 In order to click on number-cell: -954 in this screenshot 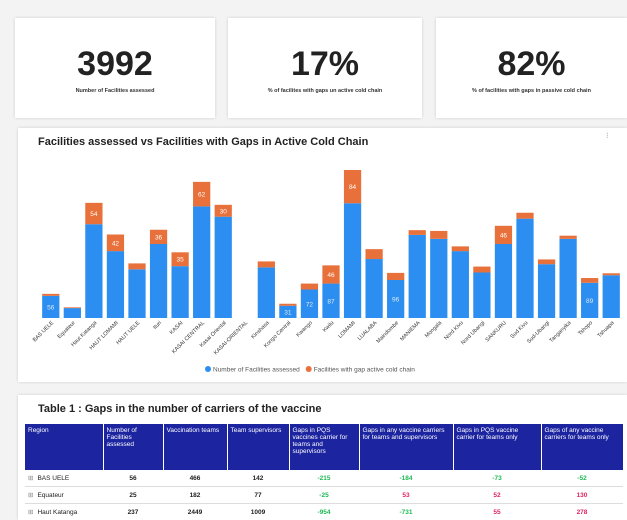, I will do `click(324, 512)`.